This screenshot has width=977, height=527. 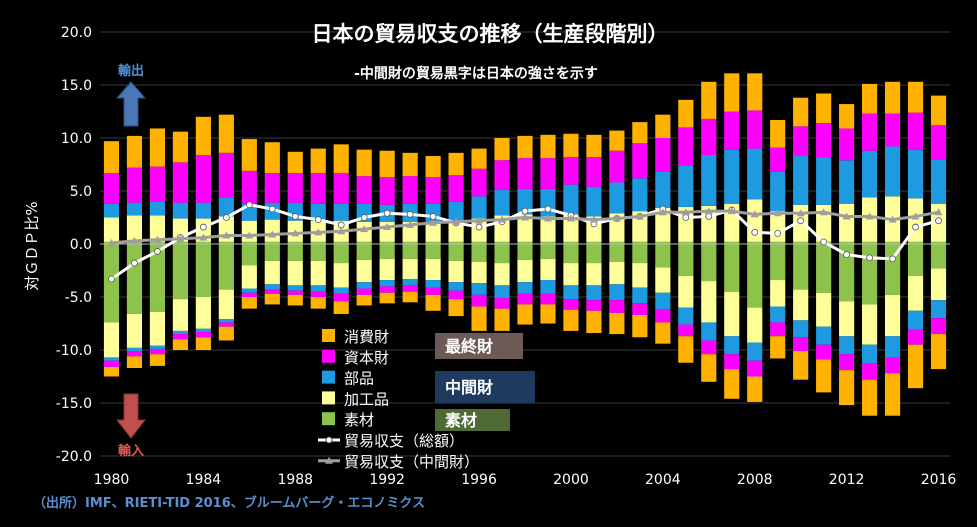 What do you see at coordinates (111, 188) in the screenshot?
I see `bar-export-資本財-1980` at bounding box center [111, 188].